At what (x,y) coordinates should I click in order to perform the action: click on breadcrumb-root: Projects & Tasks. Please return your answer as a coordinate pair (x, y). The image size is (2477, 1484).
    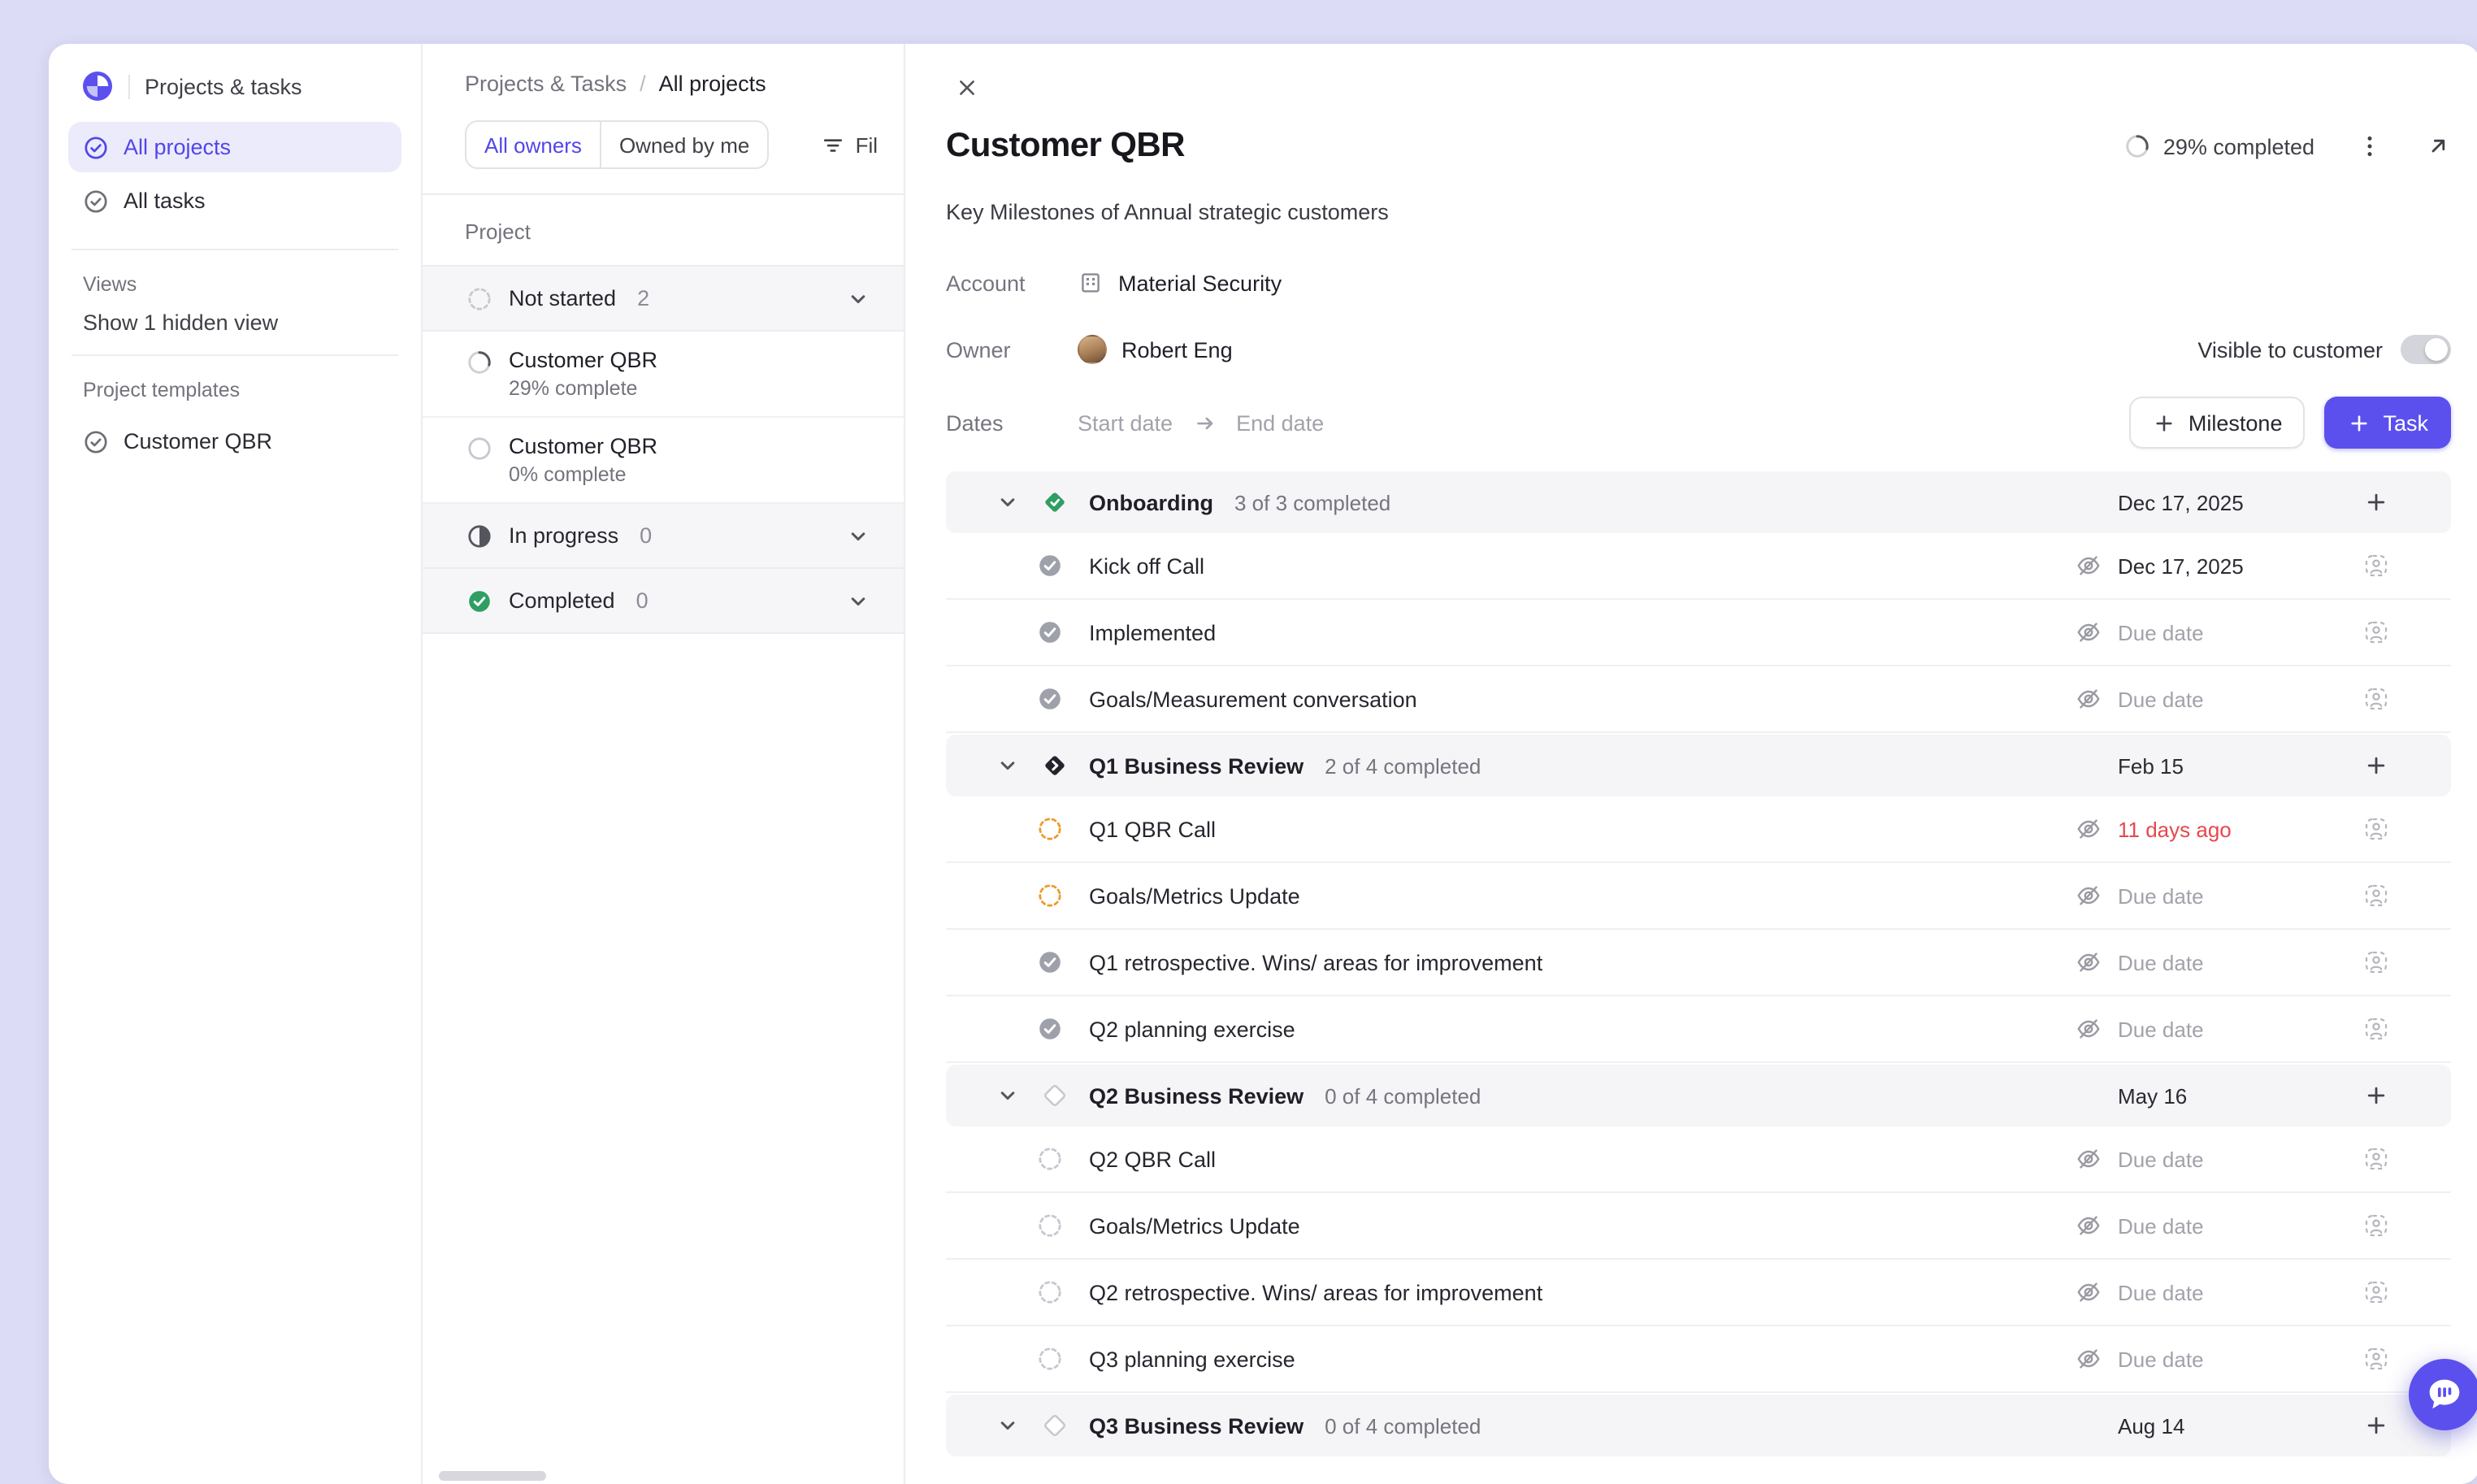
    Looking at the image, I should click on (546, 84).